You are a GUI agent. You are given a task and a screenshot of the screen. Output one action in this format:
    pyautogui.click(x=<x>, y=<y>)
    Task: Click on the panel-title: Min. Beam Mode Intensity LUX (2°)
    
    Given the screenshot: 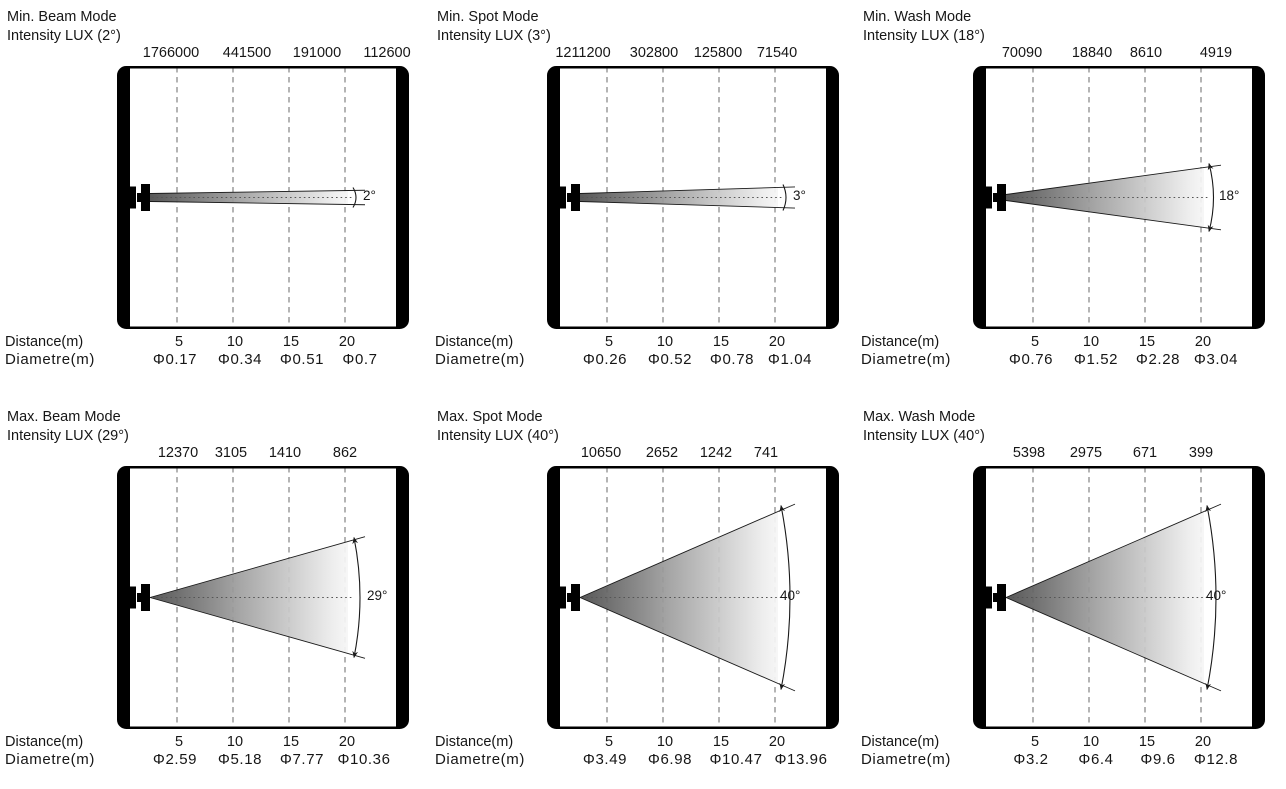 What is the action you would take?
    pyautogui.click(x=64, y=27)
    